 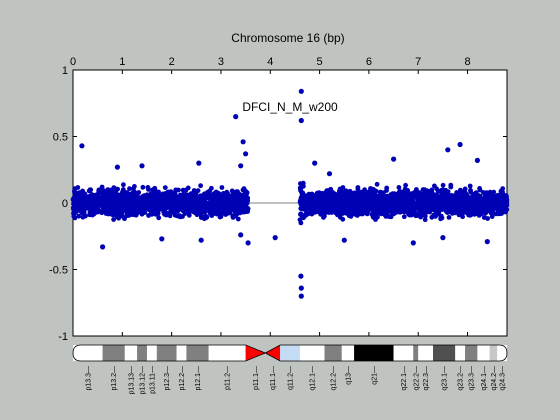 What do you see at coordinates (131, 353) in the screenshot?
I see `band-p13.13` at bounding box center [131, 353].